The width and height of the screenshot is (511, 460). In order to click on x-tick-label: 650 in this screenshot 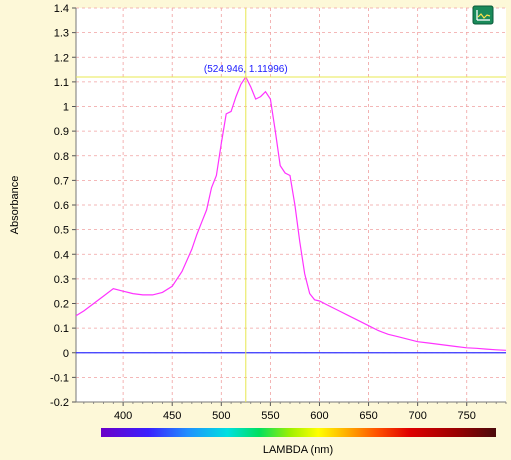, I will do `click(368, 416)`.